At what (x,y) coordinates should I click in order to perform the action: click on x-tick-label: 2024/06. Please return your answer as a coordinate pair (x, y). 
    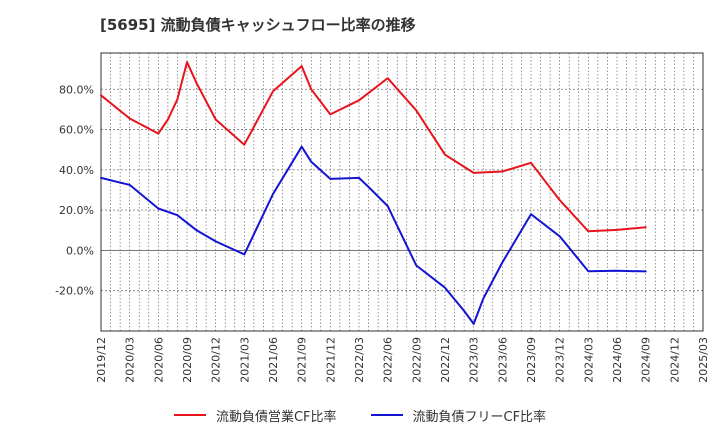
    Looking at the image, I should click on (617, 360).